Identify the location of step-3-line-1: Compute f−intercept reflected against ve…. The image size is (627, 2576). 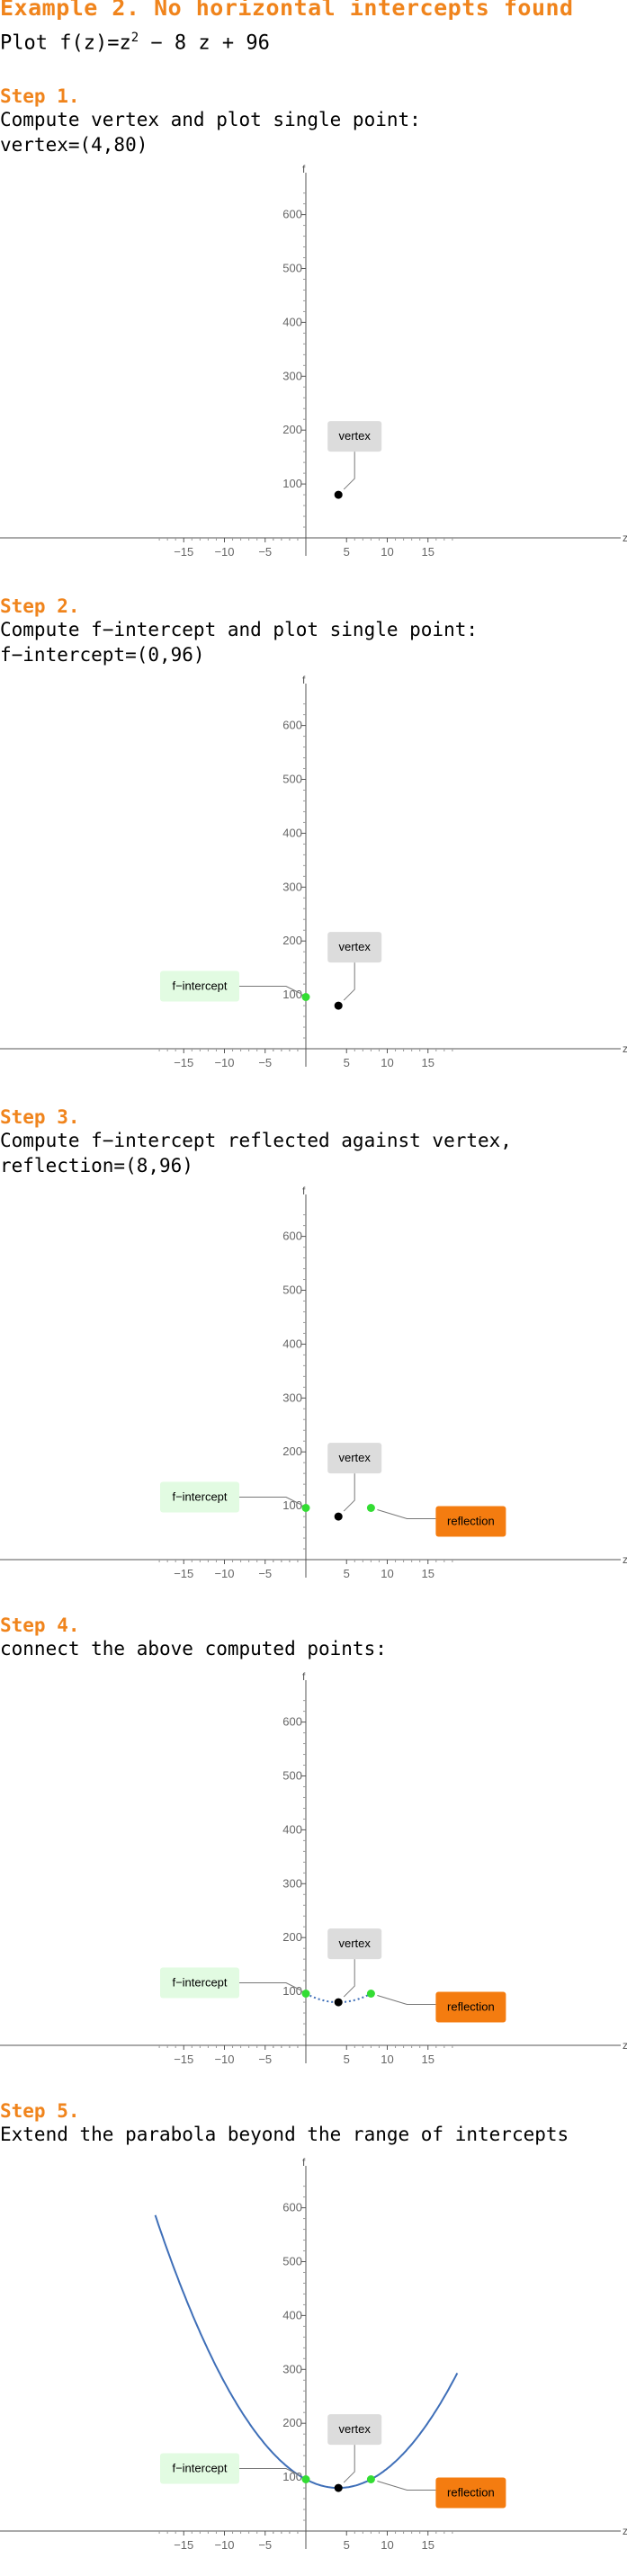
(256, 1140).